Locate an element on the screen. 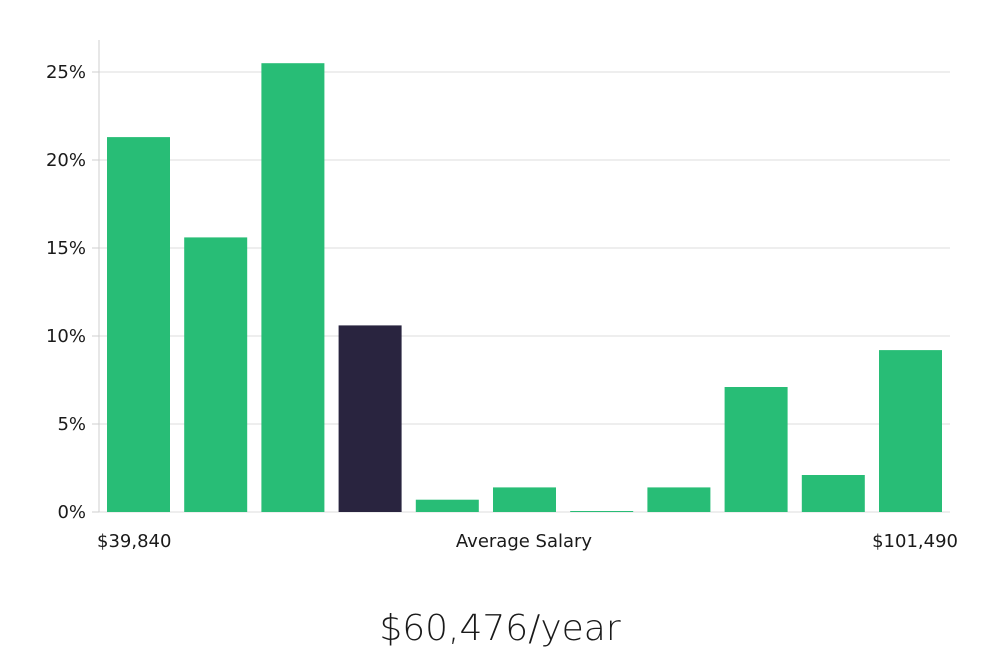 Image resolution: width=1000 pixels, height=660 pixels. y-tick-label: 15% is located at coordinates (66, 248).